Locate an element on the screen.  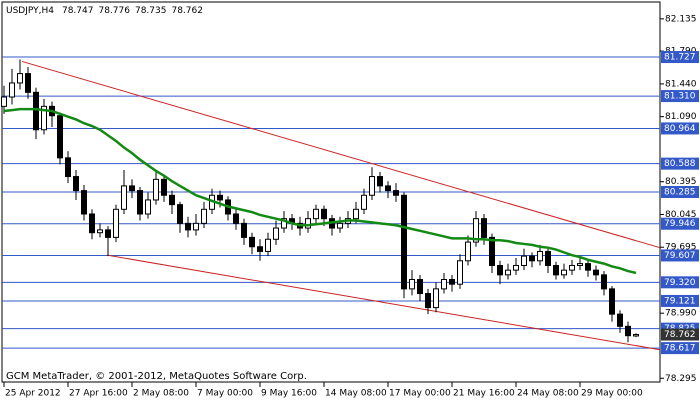
ohlc-value: 78.776 is located at coordinates (114, 11).